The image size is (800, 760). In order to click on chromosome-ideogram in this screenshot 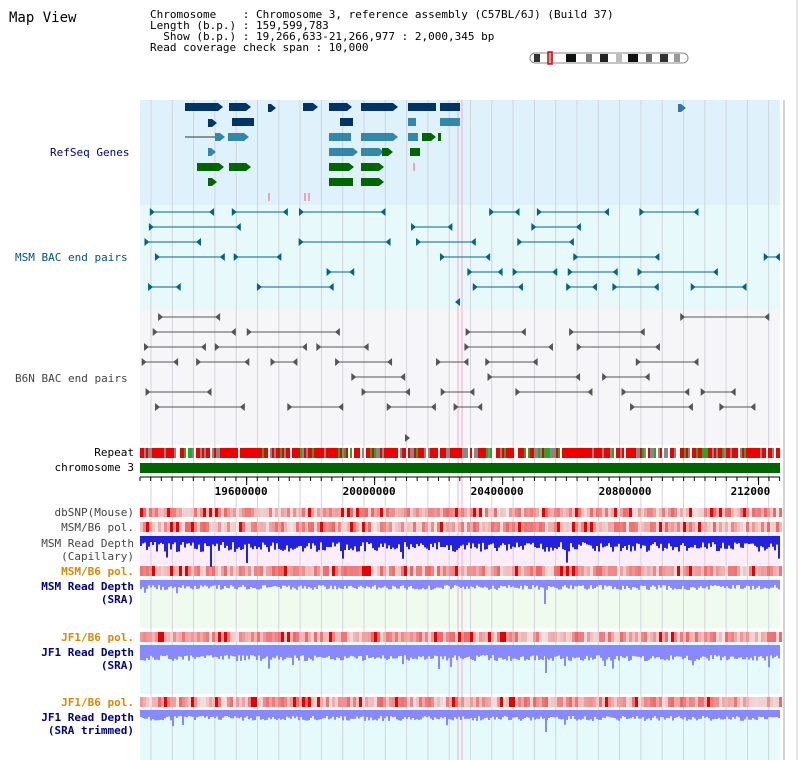, I will do `click(610, 58)`.